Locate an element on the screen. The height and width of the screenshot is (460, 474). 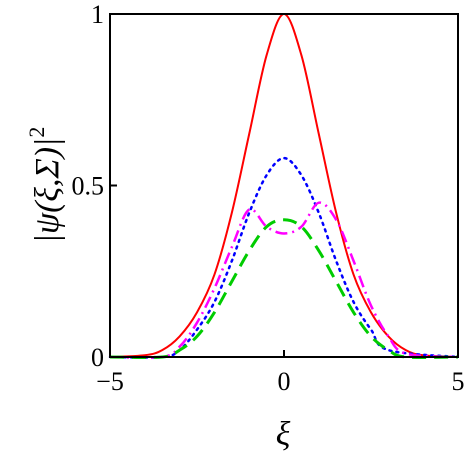
svg-text: |ψ(ξ,Σ)|2 is located at coordinates (45, 185).